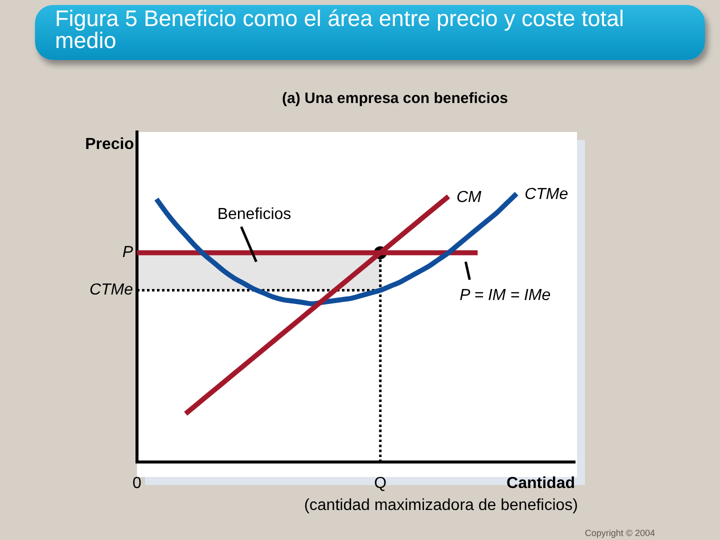 This screenshot has width=720, height=540. What do you see at coordinates (137, 483) in the screenshot?
I see `x-tick-label: 0` at bounding box center [137, 483].